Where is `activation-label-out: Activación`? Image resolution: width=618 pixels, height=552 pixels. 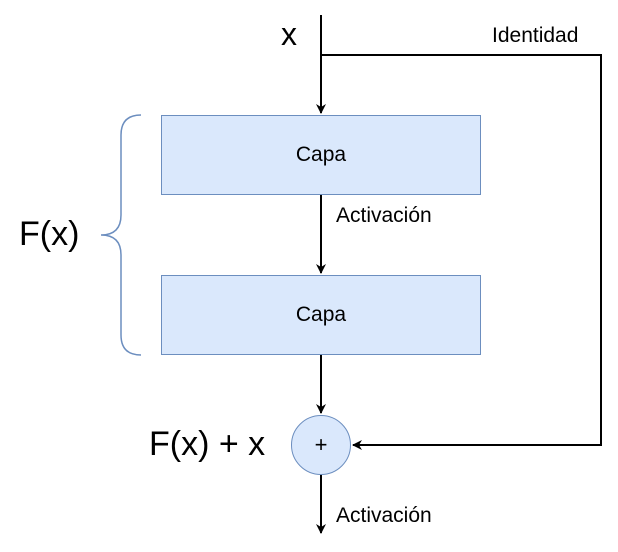 activation-label-out: Activación is located at coordinates (384, 515).